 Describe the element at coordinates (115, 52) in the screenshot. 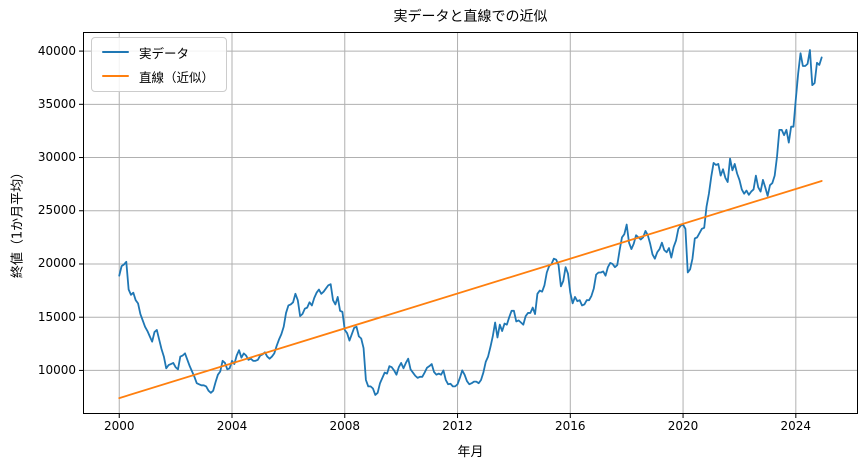

I see `legend-line-sample-actual` at that location.